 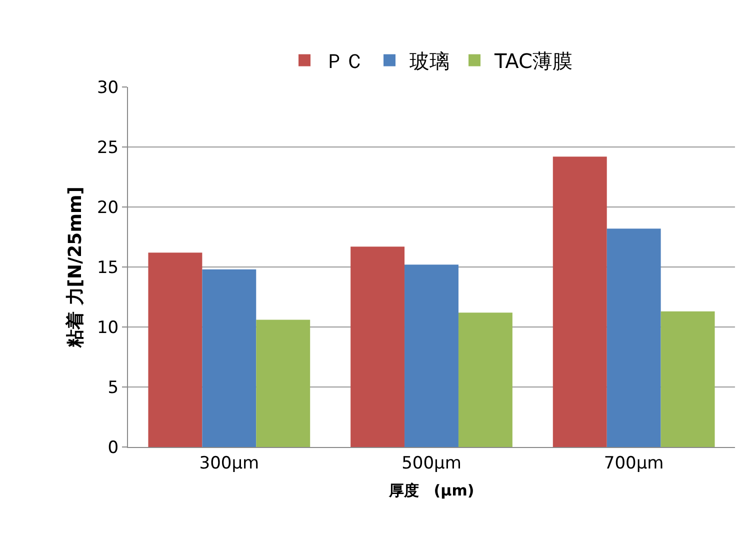 I want to click on legend-label: TAC薄膜, so click(x=533, y=61).